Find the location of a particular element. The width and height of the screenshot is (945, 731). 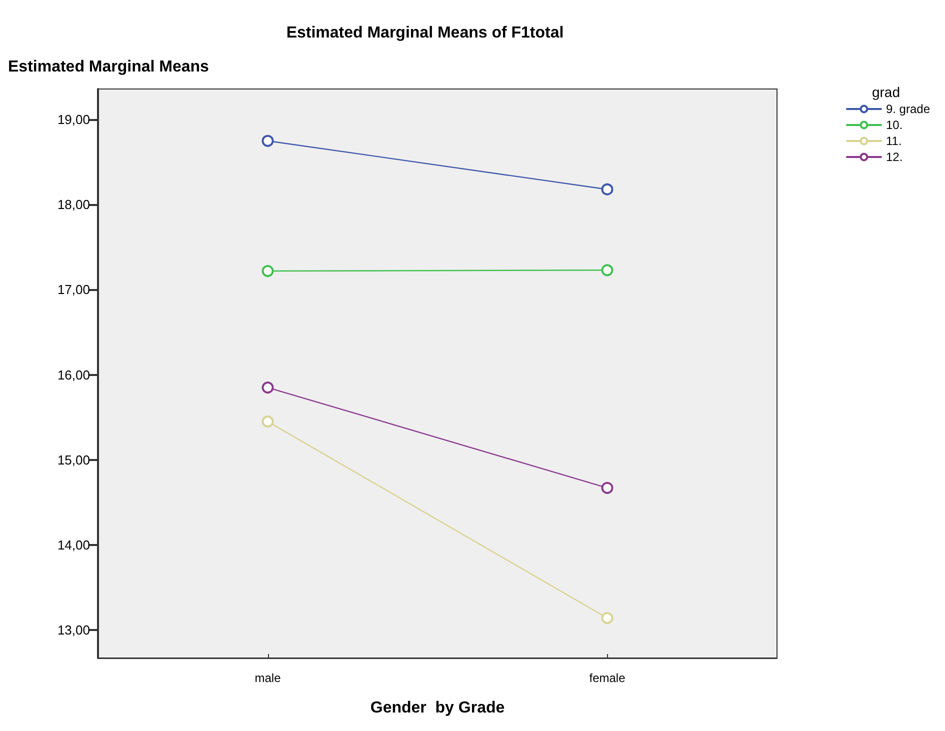

y-tick-label: 18,00 is located at coordinates (73, 204).